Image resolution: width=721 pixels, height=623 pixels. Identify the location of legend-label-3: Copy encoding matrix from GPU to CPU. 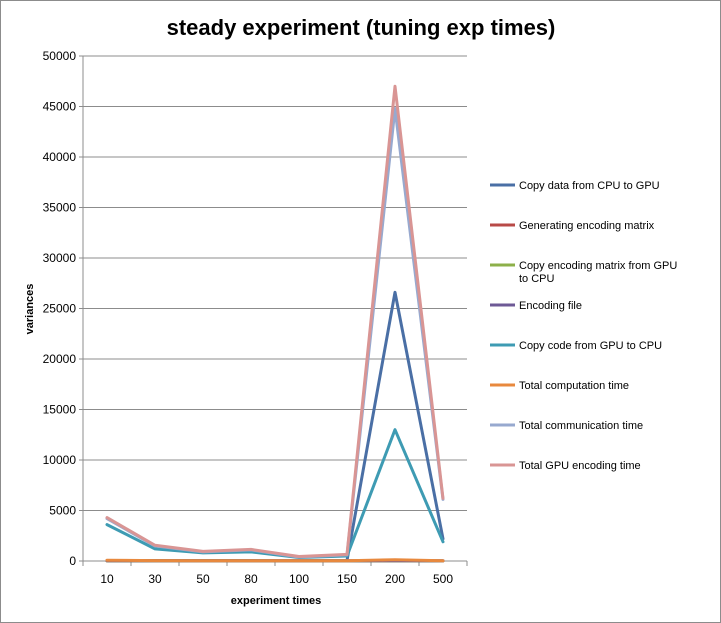
(598, 272).